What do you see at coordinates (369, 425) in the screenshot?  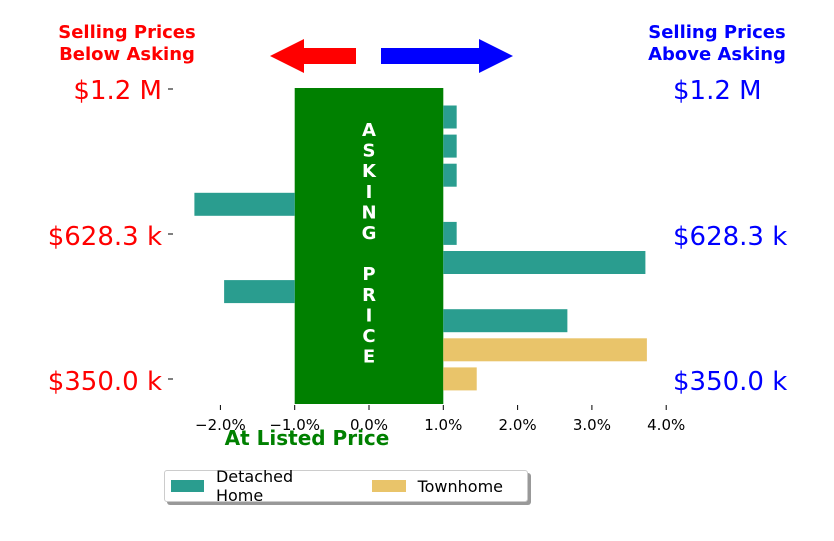 I see `x-tick-label-2: 0.0%` at bounding box center [369, 425].